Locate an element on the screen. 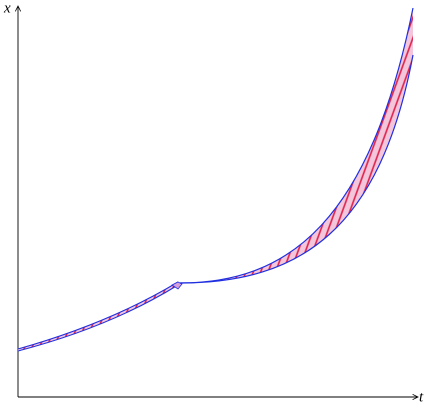 The width and height of the screenshot is (428, 407). junction is located at coordinates (177, 285).